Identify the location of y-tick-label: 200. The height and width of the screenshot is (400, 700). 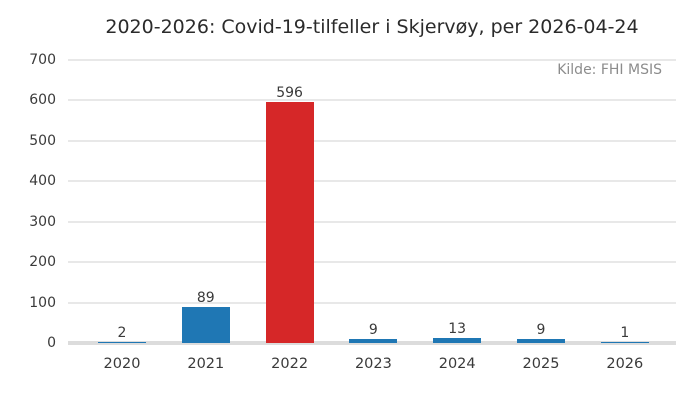
(42, 262).